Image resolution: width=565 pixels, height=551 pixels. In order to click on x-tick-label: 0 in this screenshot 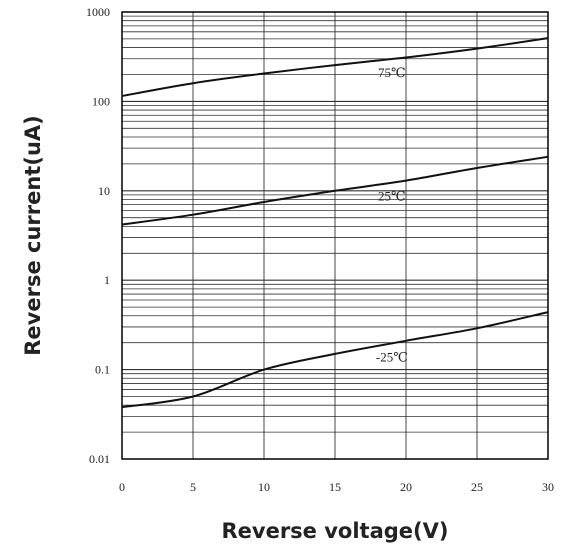, I will do `click(122, 487)`.